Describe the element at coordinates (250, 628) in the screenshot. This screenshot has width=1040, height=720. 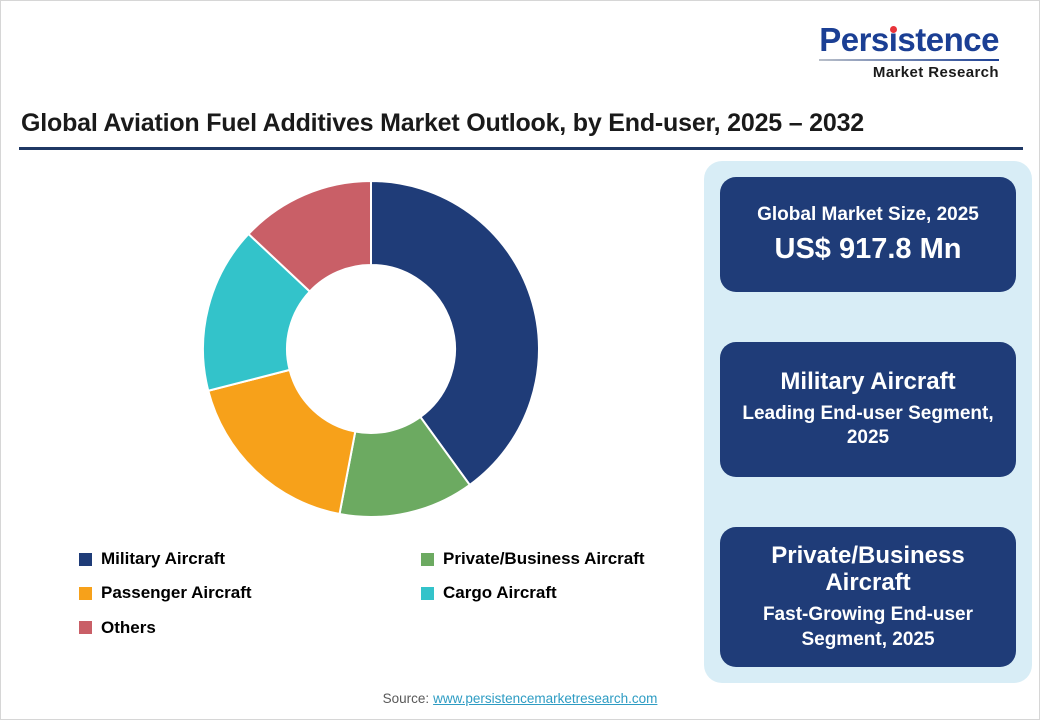
I see `legend-item: Others` at that location.